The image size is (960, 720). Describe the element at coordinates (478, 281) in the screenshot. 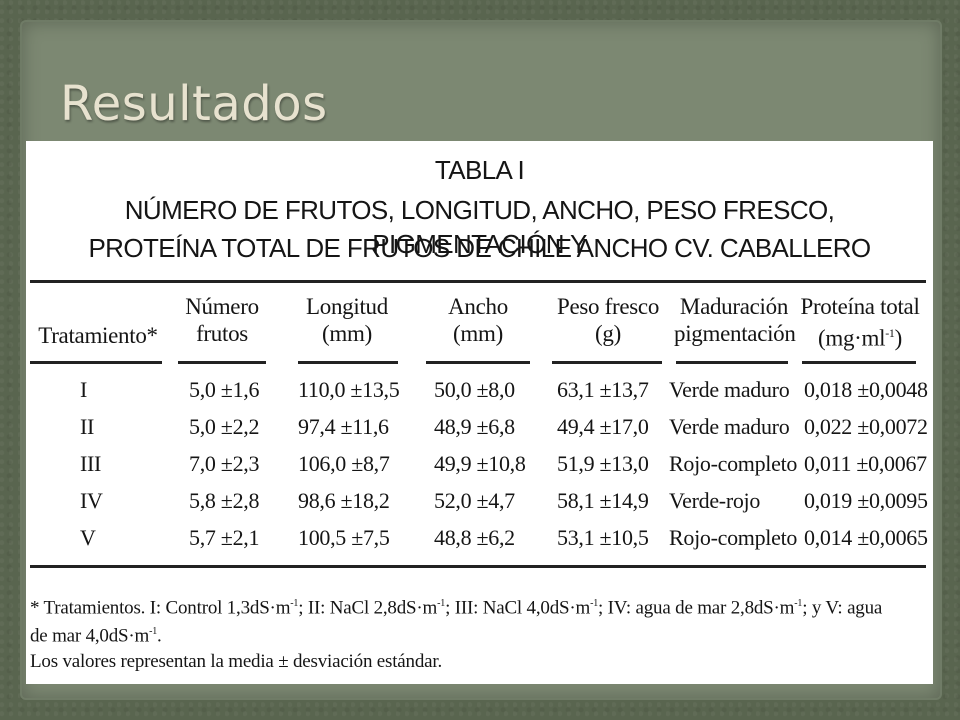

I see `top-rule` at that location.